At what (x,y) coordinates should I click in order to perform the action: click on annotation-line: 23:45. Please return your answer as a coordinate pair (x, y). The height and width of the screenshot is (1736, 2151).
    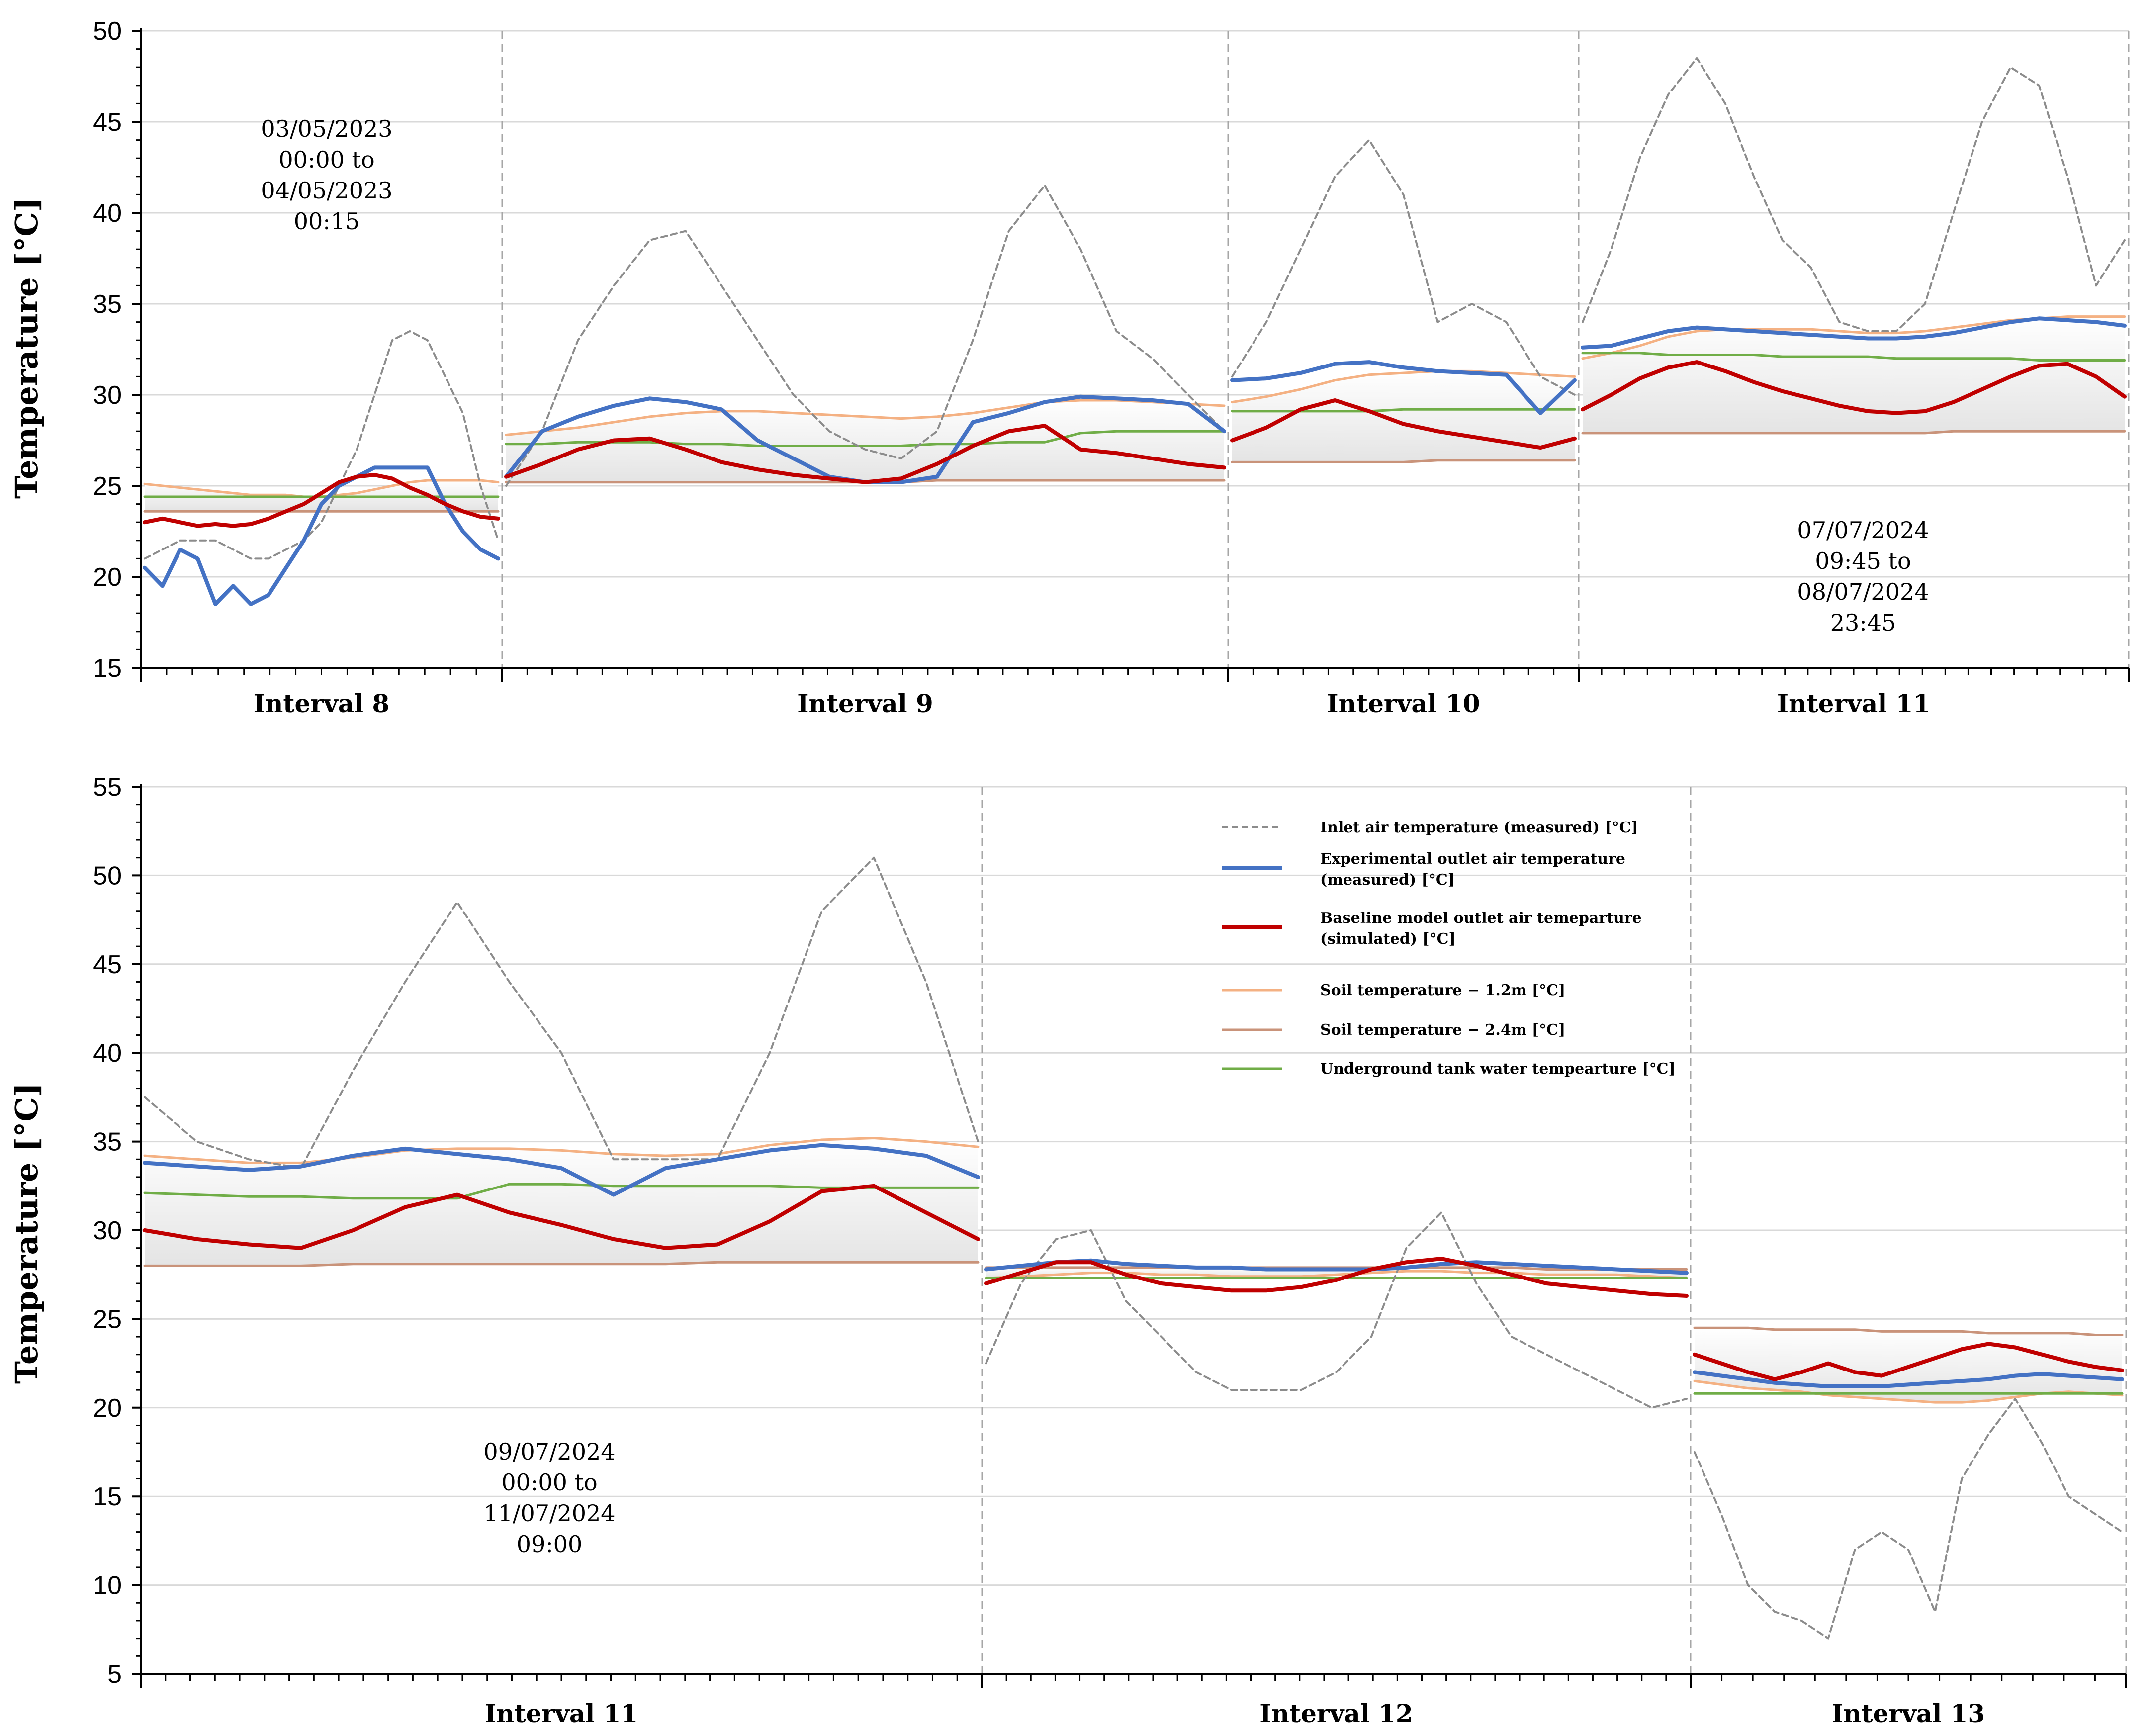
    Looking at the image, I should click on (1863, 623).